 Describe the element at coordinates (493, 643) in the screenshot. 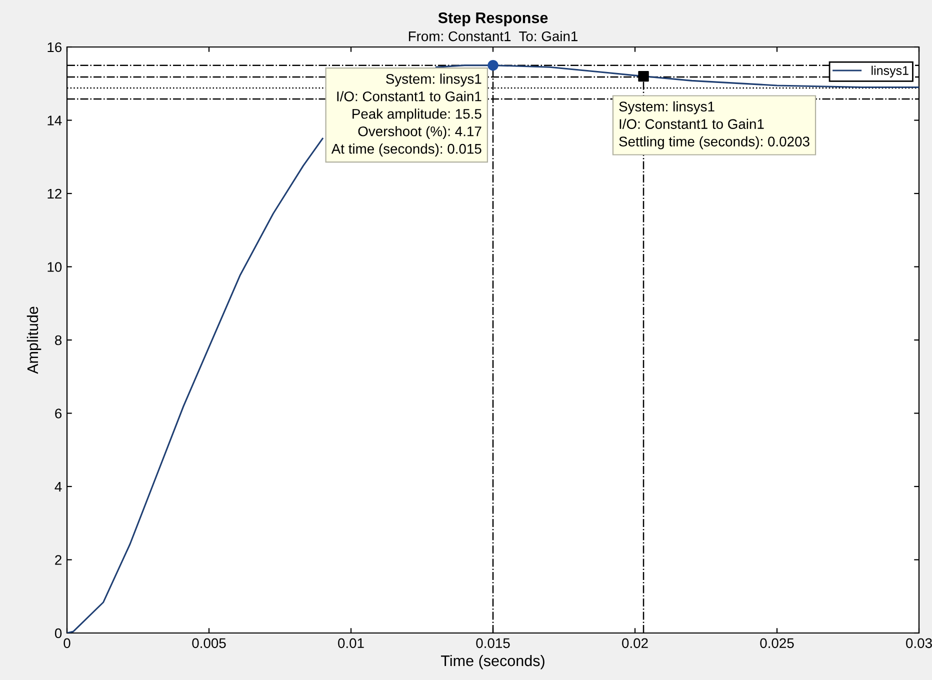

I see `x-tick-label: 0.015` at that location.